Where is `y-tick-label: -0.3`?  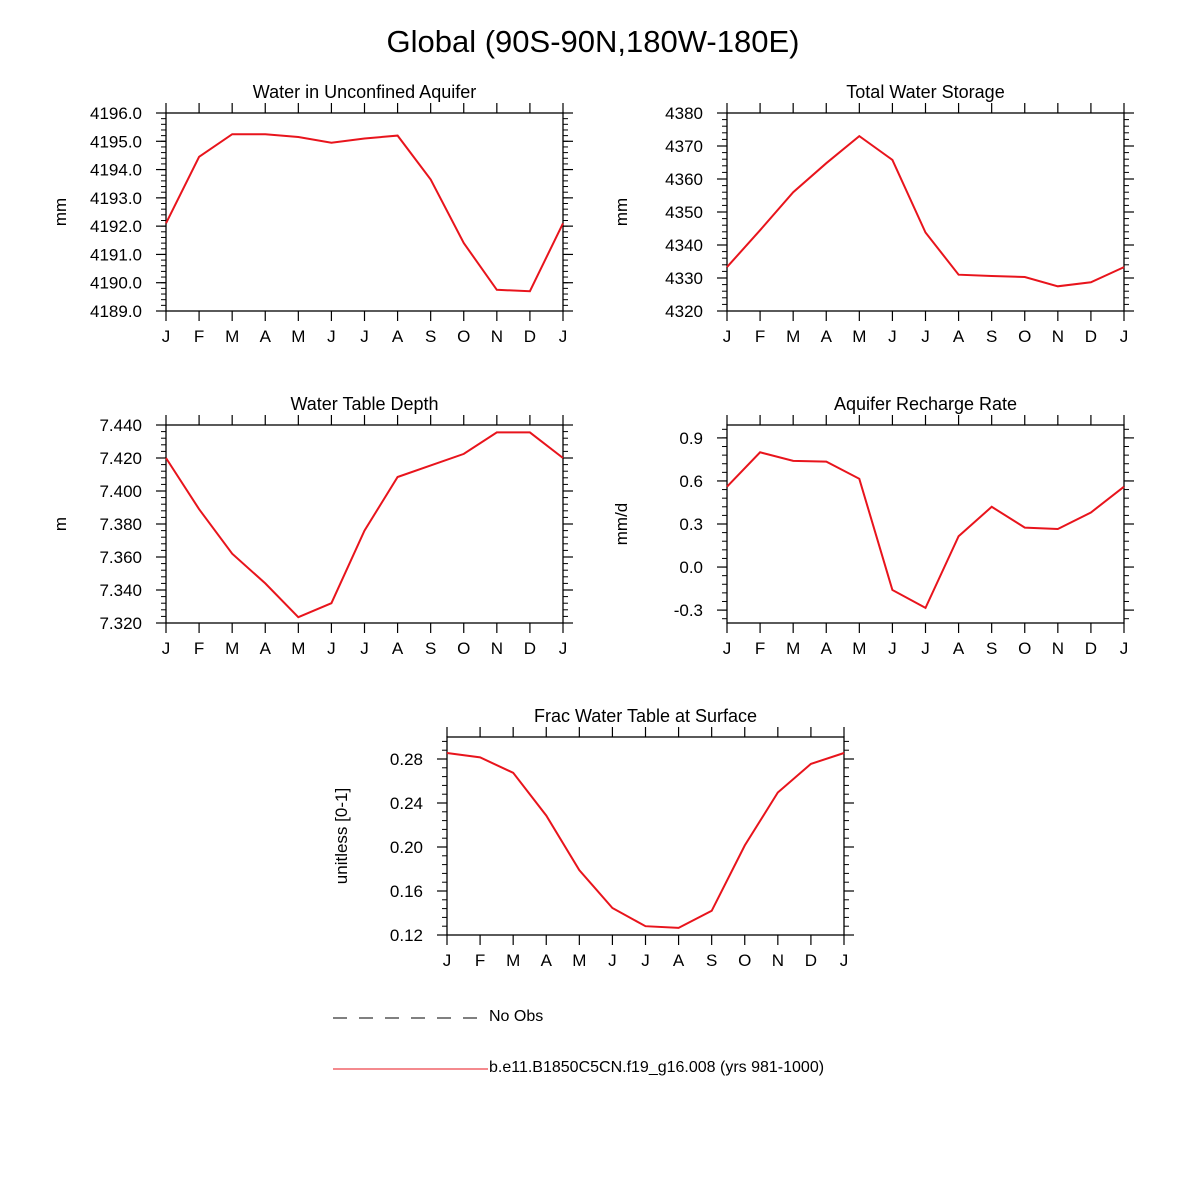
y-tick-label: -0.3 is located at coordinates (688, 610).